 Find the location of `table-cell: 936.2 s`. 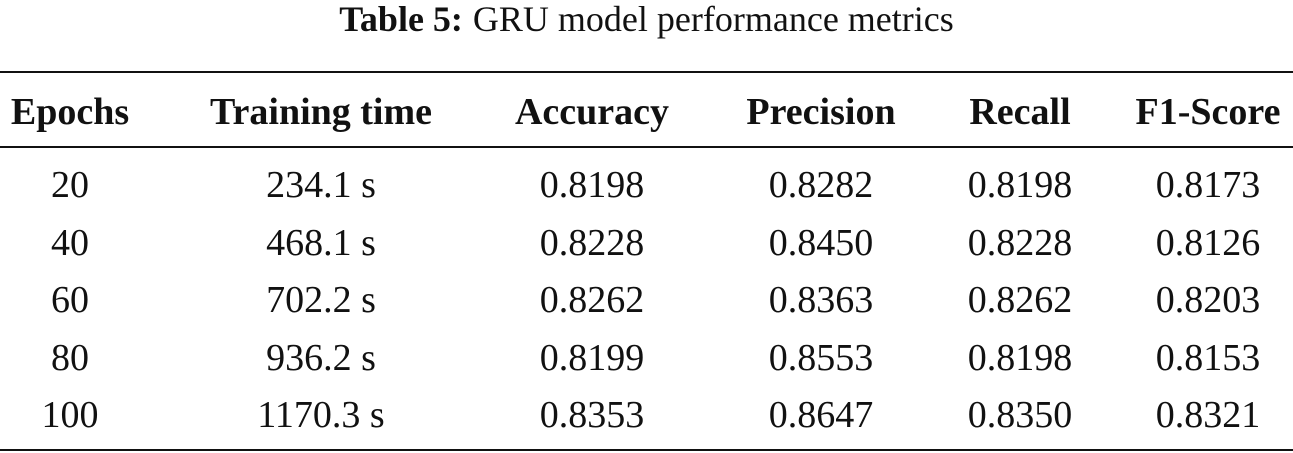

table-cell: 936.2 s is located at coordinates (321, 357).